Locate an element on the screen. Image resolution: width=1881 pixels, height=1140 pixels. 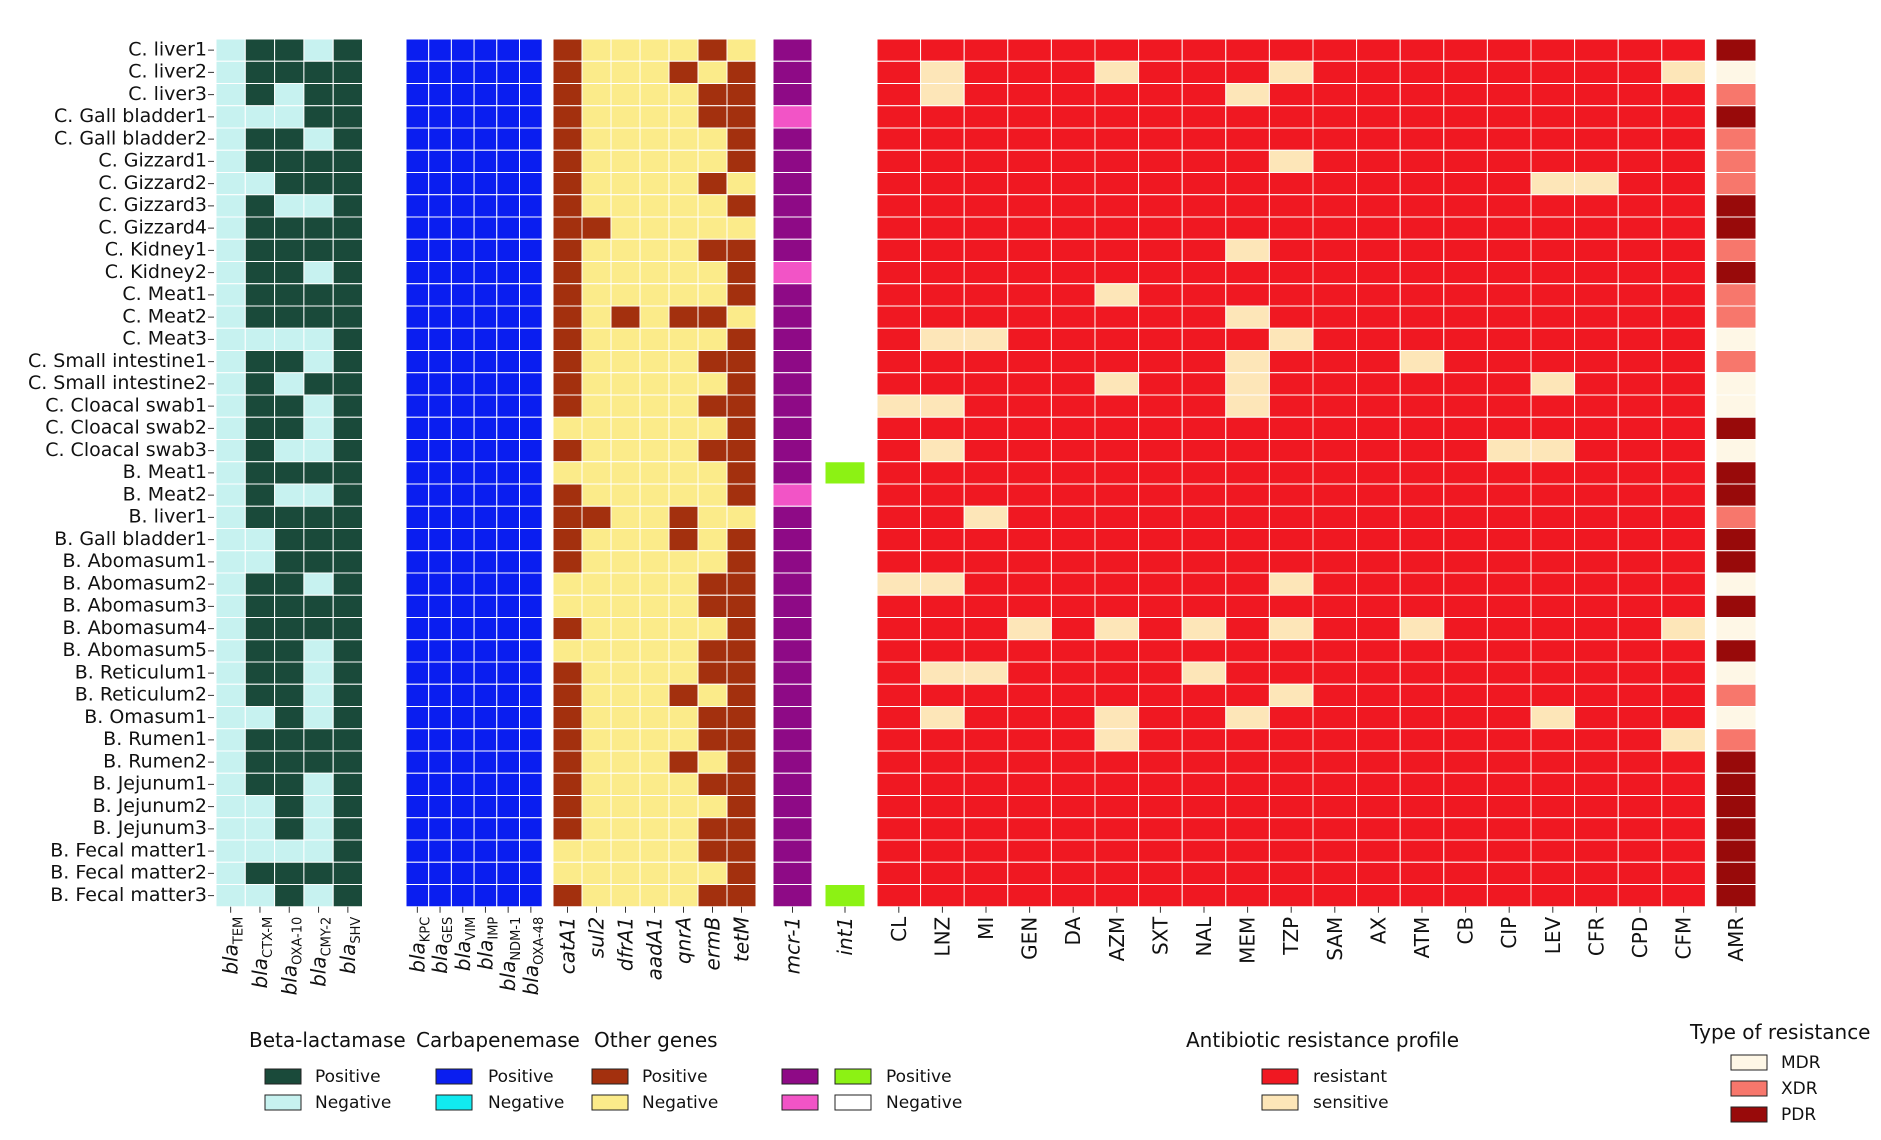
row-label: B. Gall bladder1 is located at coordinates (130, 539).